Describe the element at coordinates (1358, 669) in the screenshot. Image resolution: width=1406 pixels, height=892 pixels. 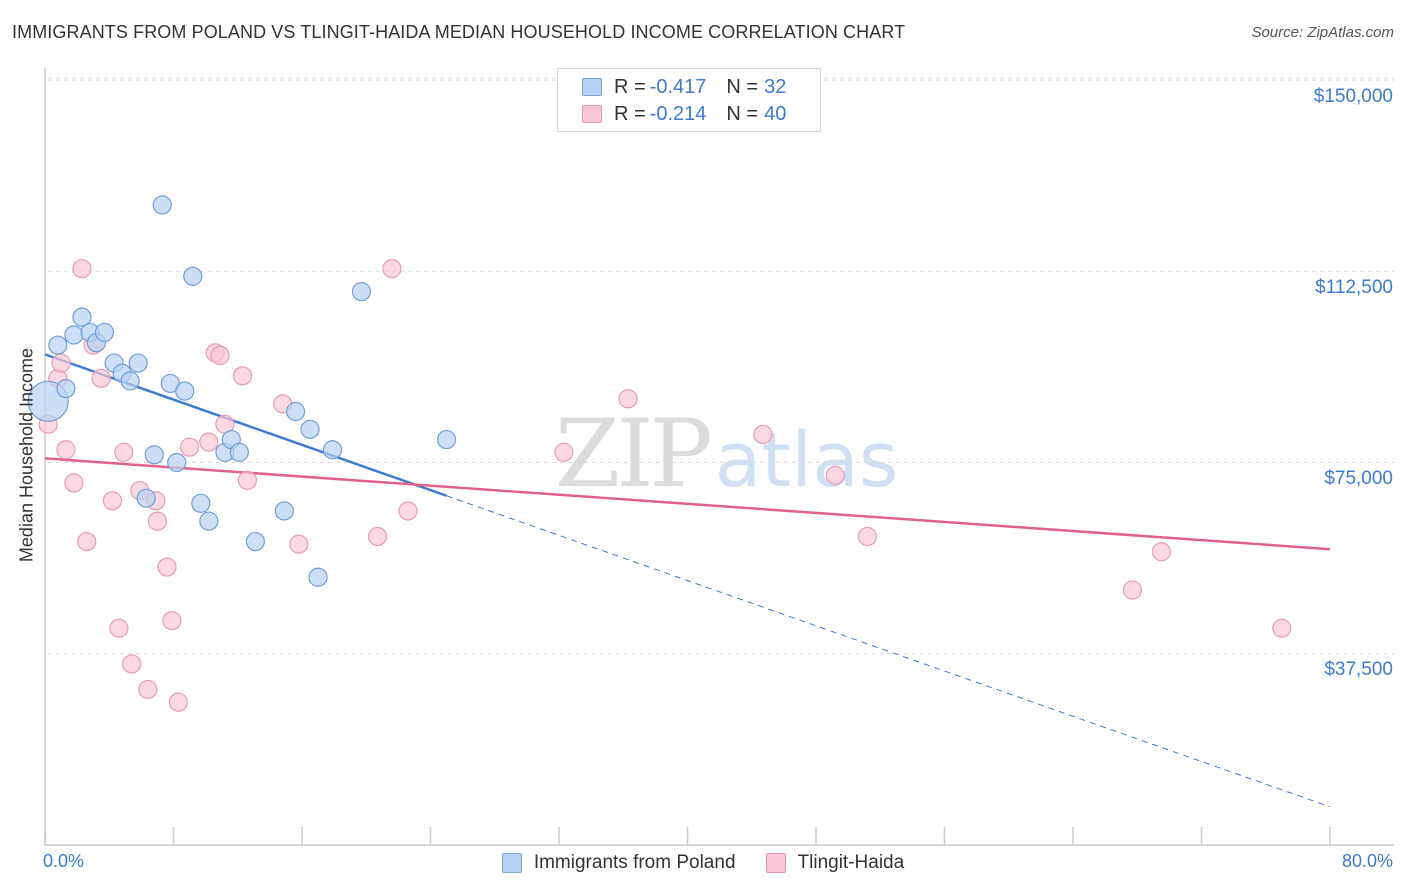
I see `y-tick-label-37500: $37,500` at that location.